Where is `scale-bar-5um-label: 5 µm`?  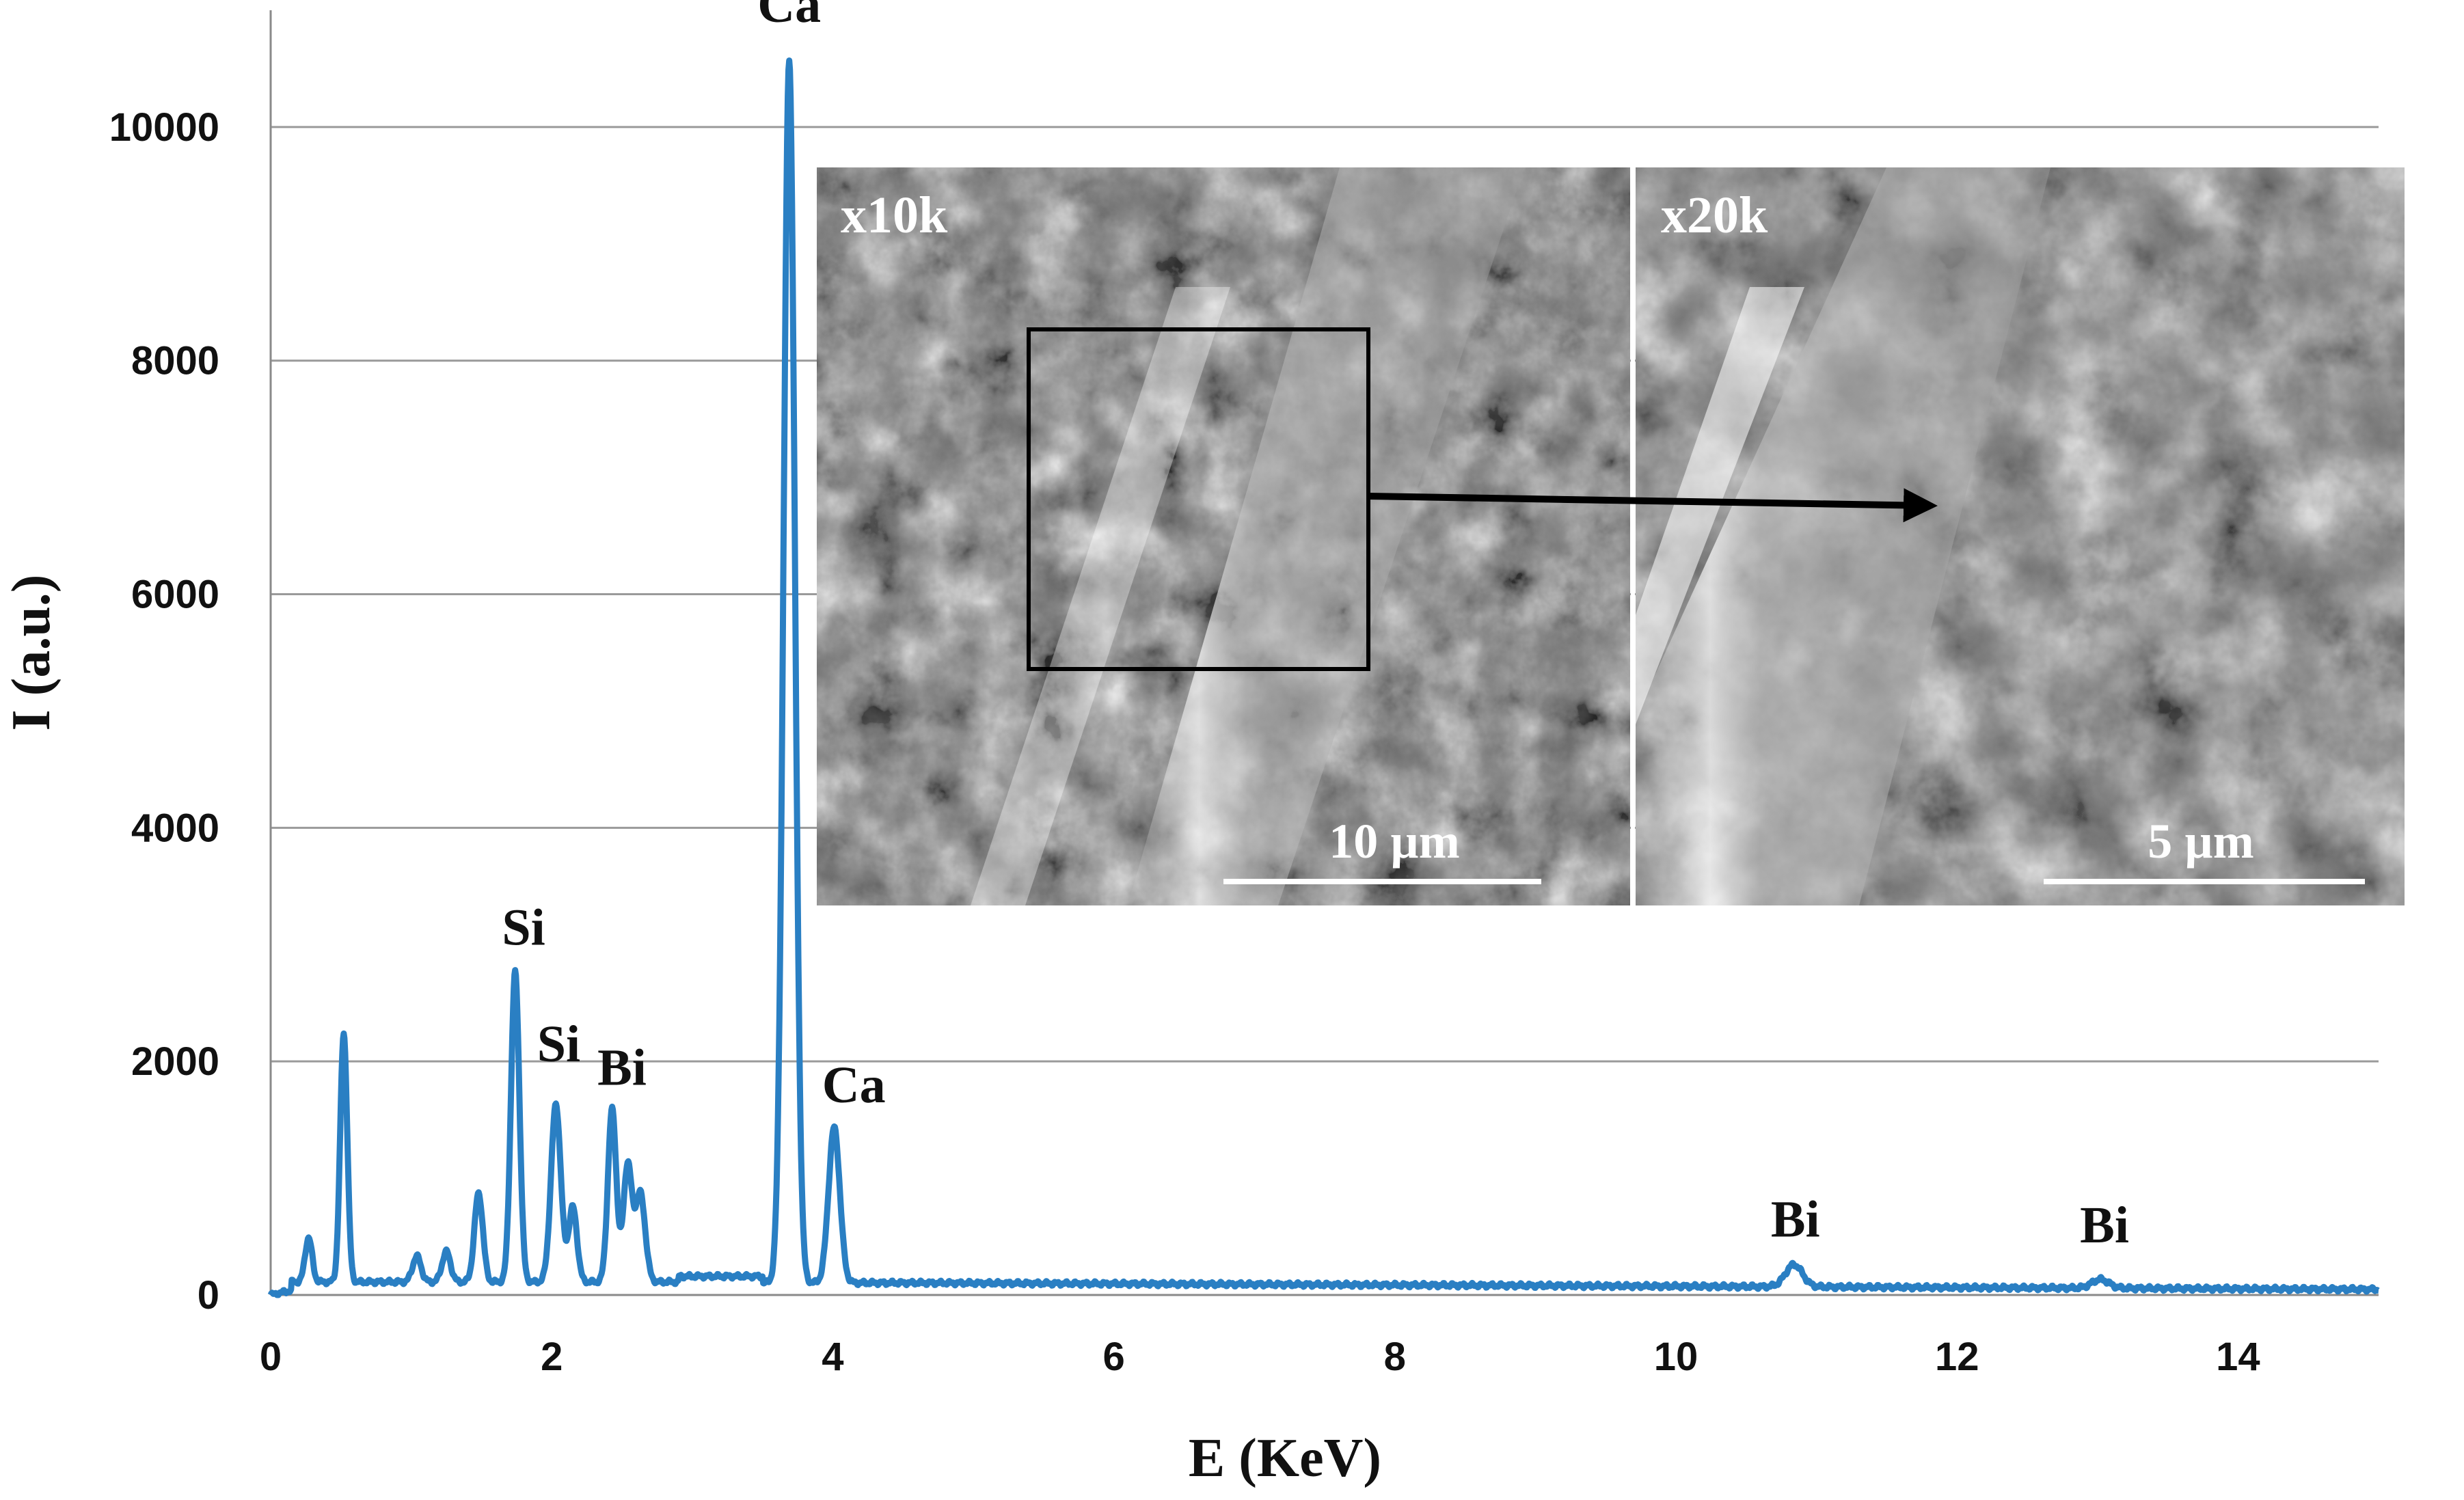 scale-bar-5um-label: 5 µm is located at coordinates (2200, 841).